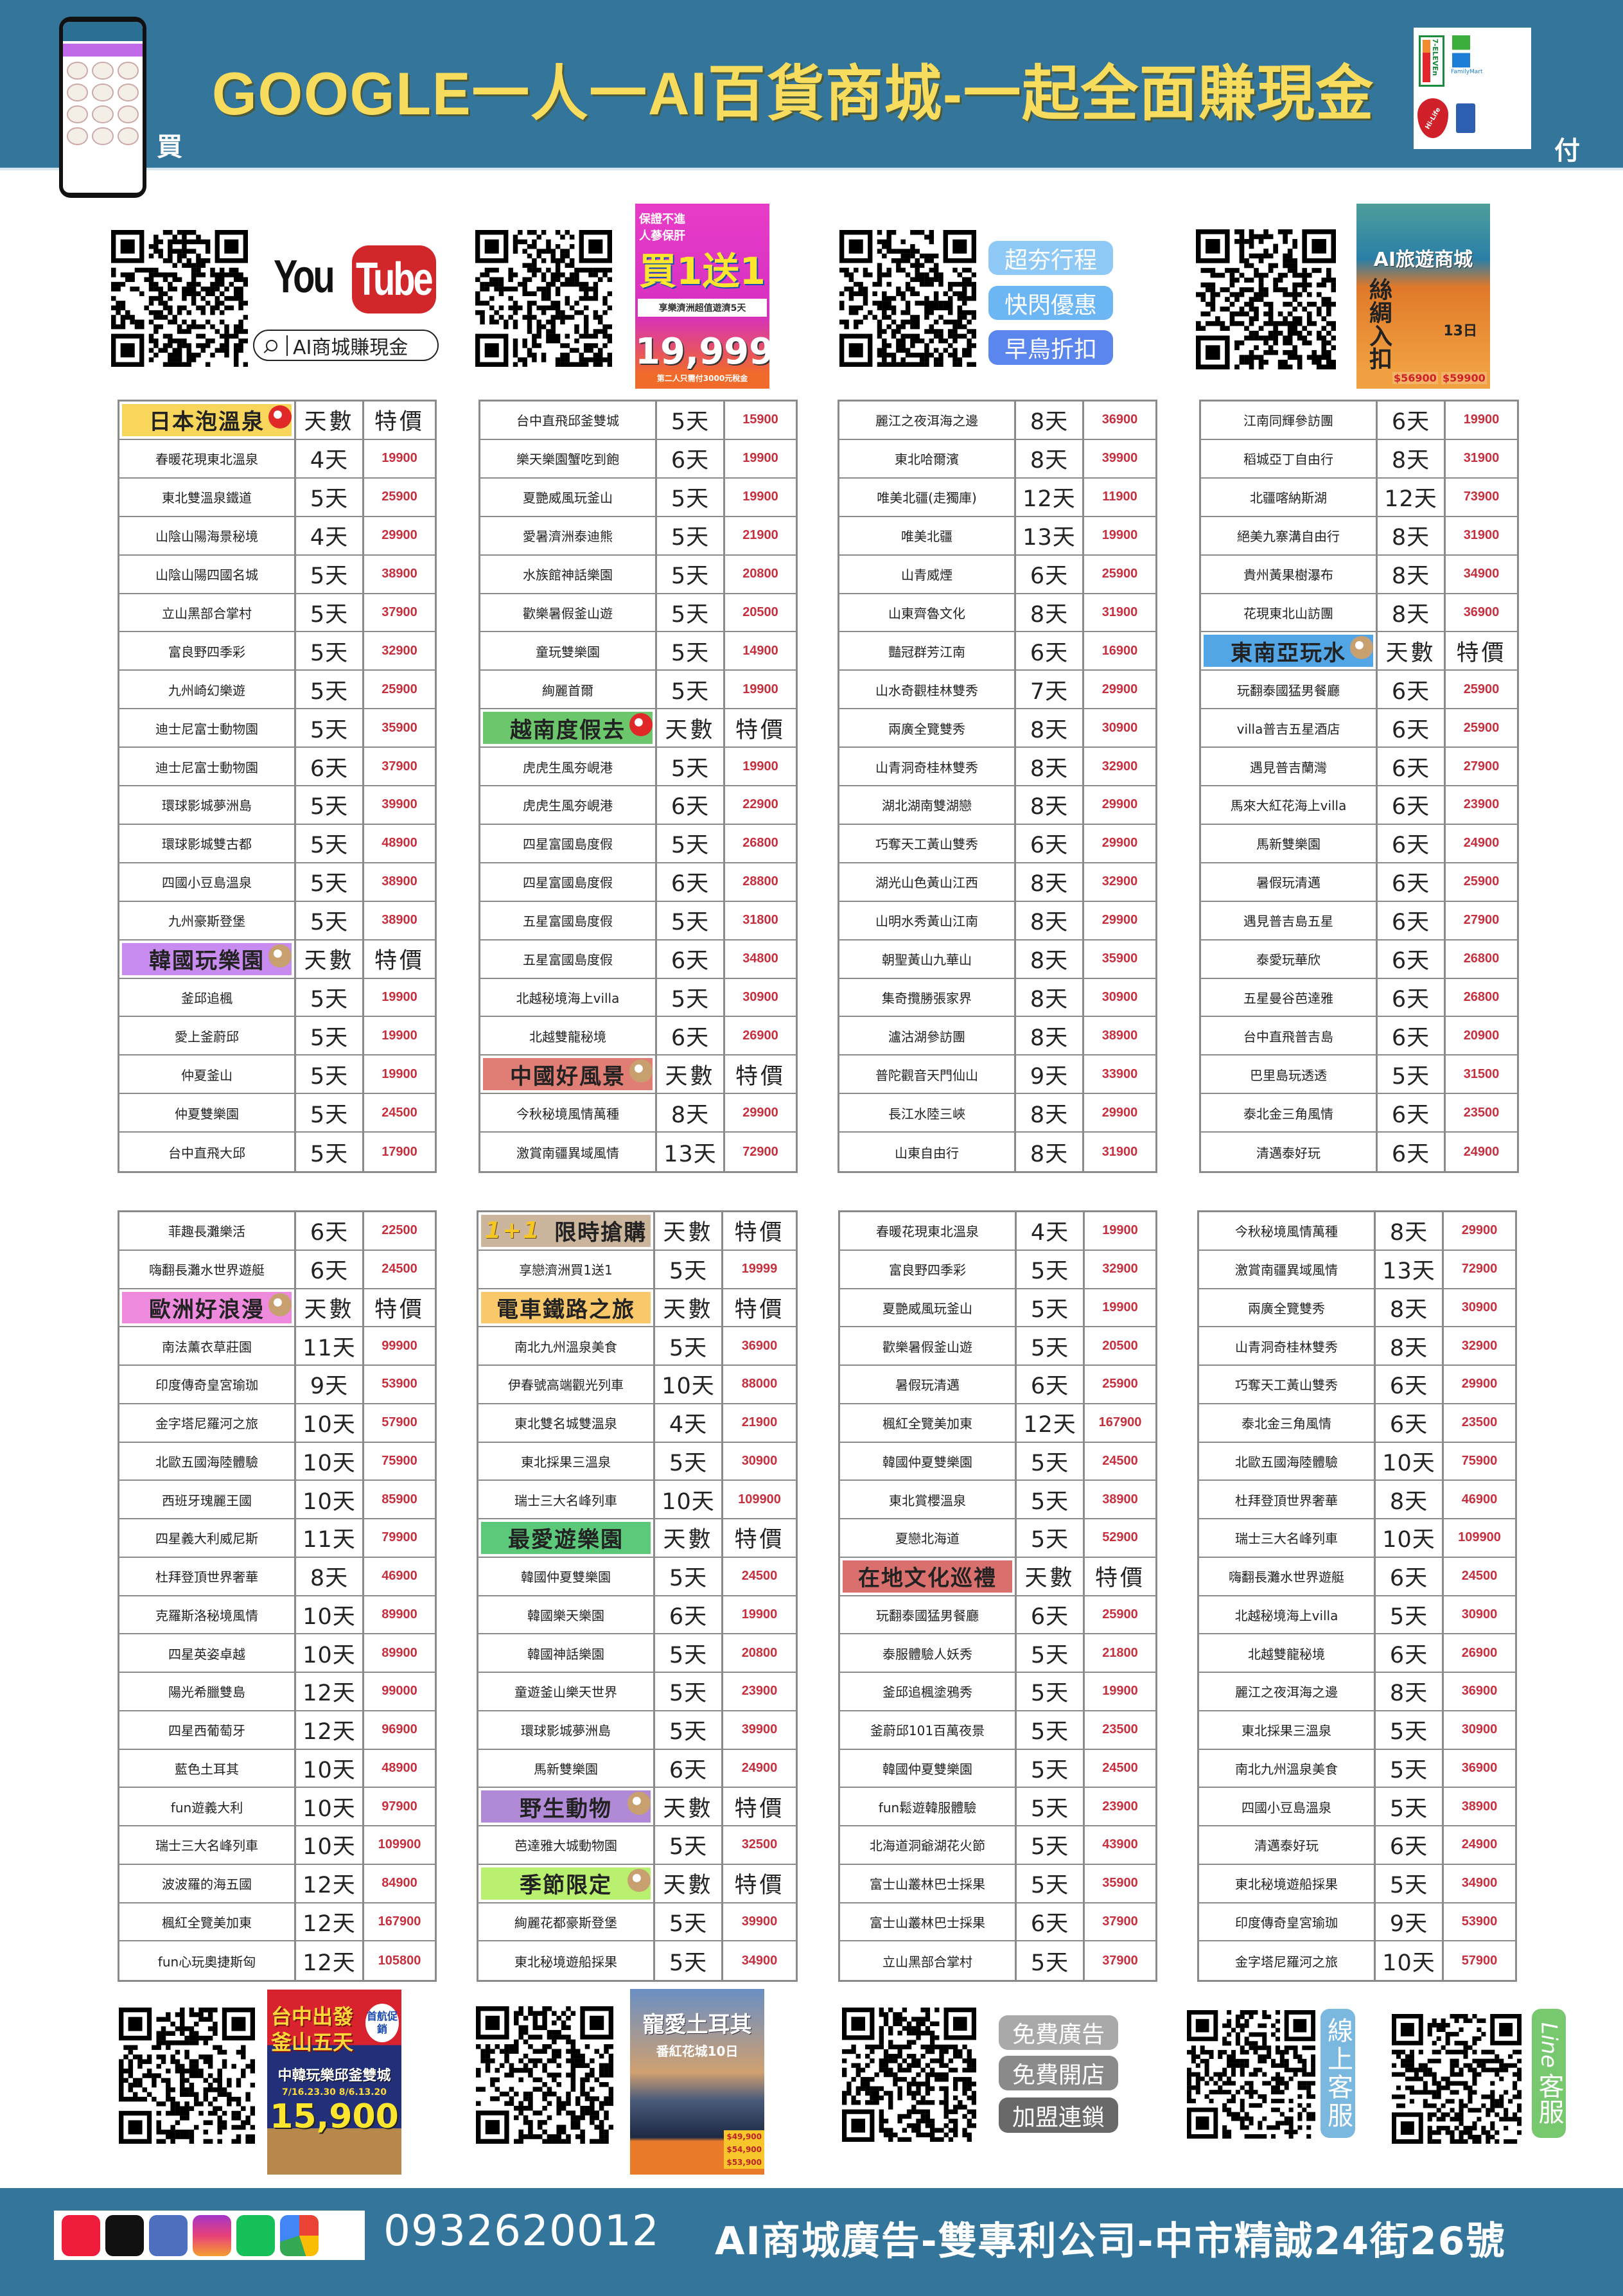  Describe the element at coordinates (1359, 998) in the screenshot. I see `table-row: 五星曼谷芭達雅 6天 26800` at that location.